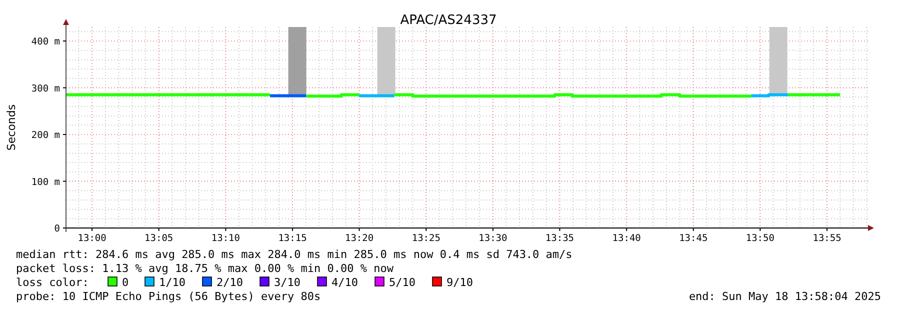  Describe the element at coordinates (559, 238) in the screenshot. I see `x-tick-label: 13:35` at that location.